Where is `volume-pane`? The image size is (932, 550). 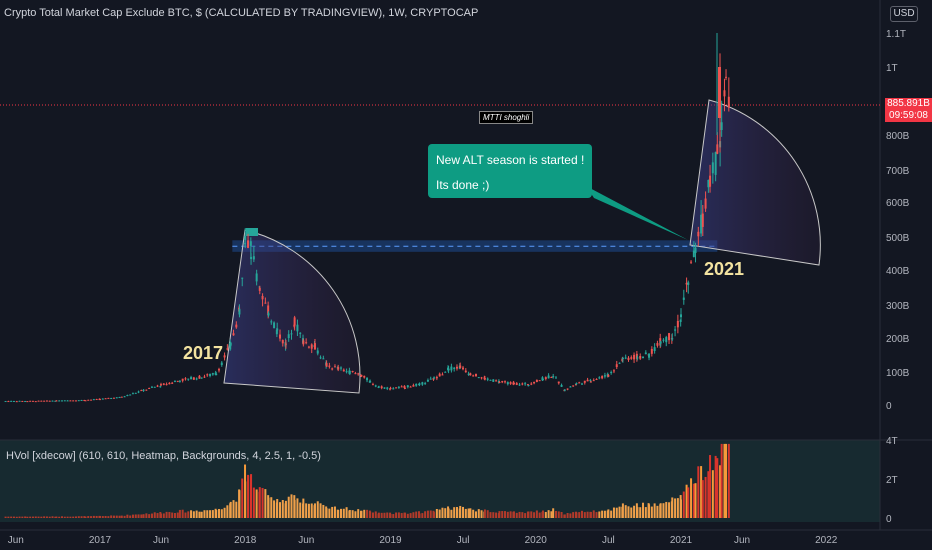
volume-pane is located at coordinates (440, 481).